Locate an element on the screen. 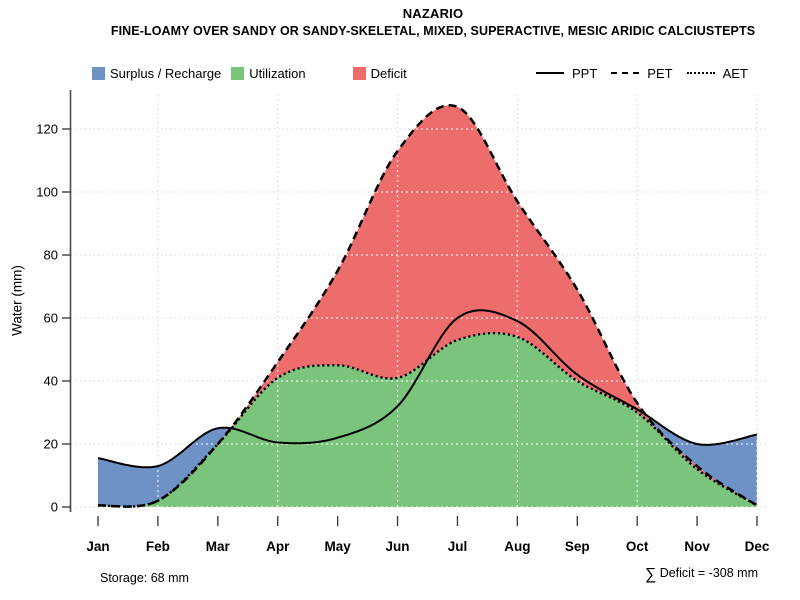 This screenshot has height=600, width=800. surplus-swatch-icon is located at coordinates (98, 73).